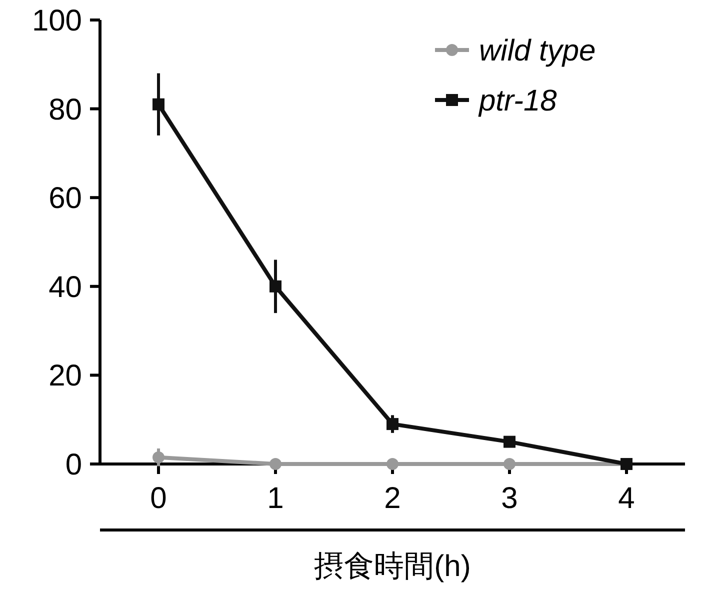 The height and width of the screenshot is (591, 720). Describe the element at coordinates (73, 465) in the screenshot. I see `y-tick-label: 0` at that location.